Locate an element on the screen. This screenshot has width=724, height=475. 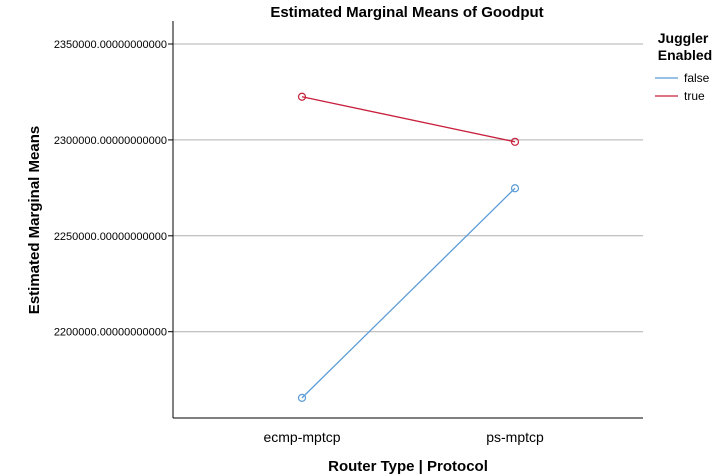
legend-title-line1: Juggler is located at coordinates (683, 38).